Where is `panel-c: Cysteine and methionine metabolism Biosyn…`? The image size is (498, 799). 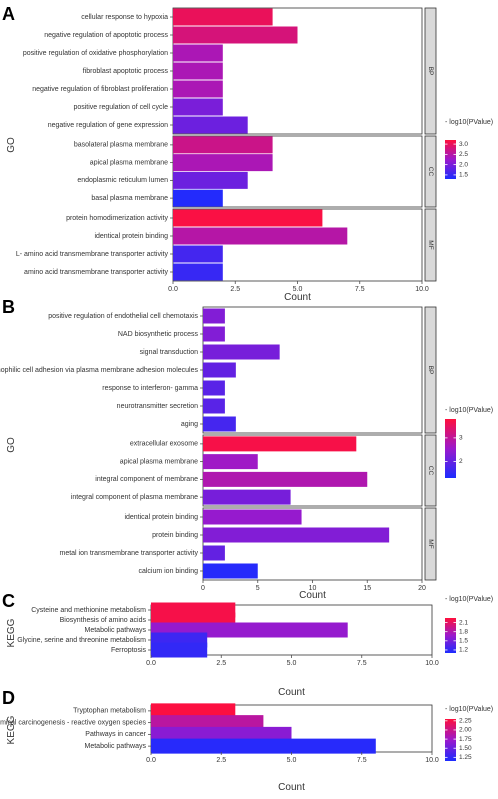
panel-c: Cysteine and methionine metabolism Biosyn… is located at coordinates (249, 647).